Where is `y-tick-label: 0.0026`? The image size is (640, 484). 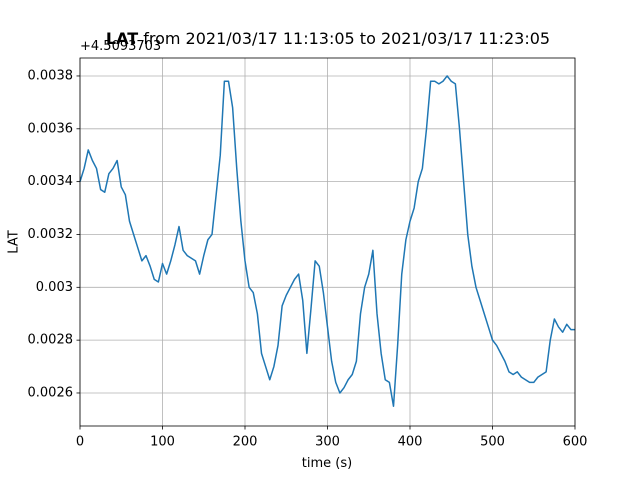 y-tick-label: 0.0026 is located at coordinates (51, 392).